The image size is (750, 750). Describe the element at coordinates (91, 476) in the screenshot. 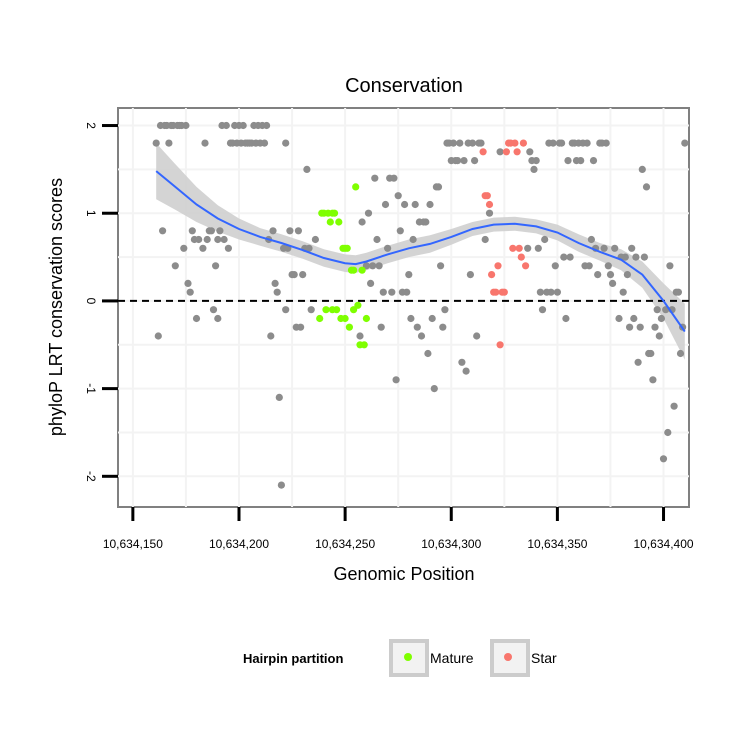

I see `y-tick-label: -2` at that location.